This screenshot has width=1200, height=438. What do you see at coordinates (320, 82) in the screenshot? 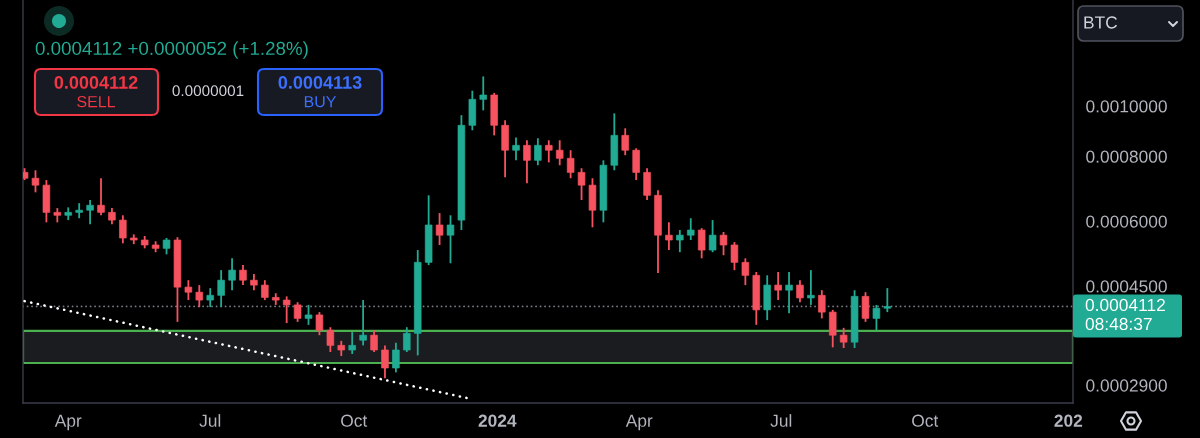
I see `annotation: 0.0004113` at bounding box center [320, 82].